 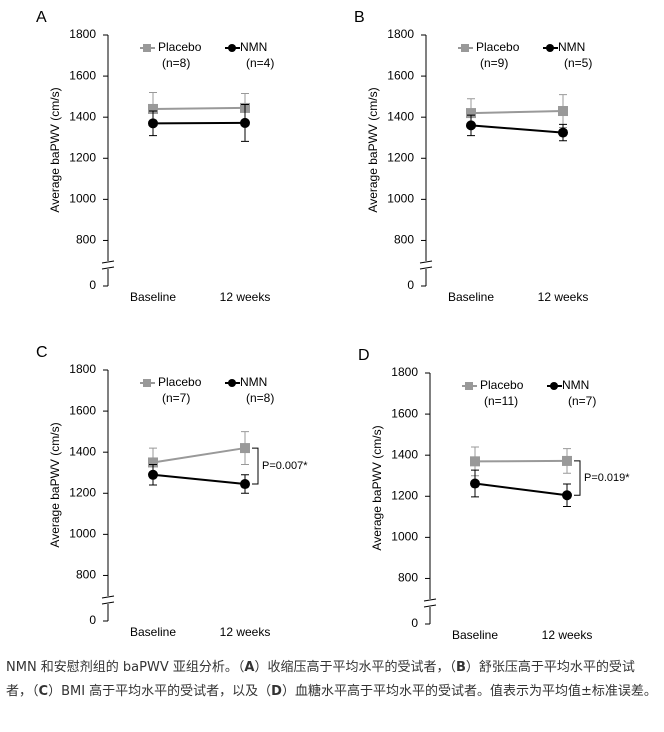 What do you see at coordinates (355, 667) in the screenshot?
I see `caption-text: ）收缩压高于平均水平的受试者，（` at bounding box center [355, 667].